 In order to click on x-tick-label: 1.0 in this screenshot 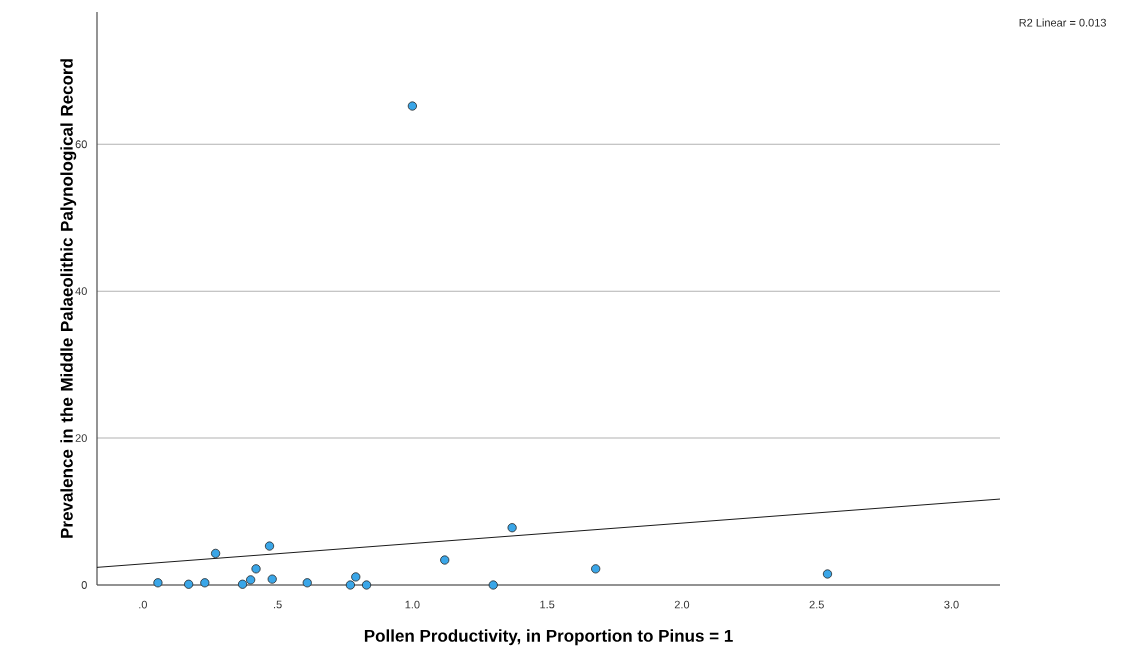, I will do `click(412, 604)`.